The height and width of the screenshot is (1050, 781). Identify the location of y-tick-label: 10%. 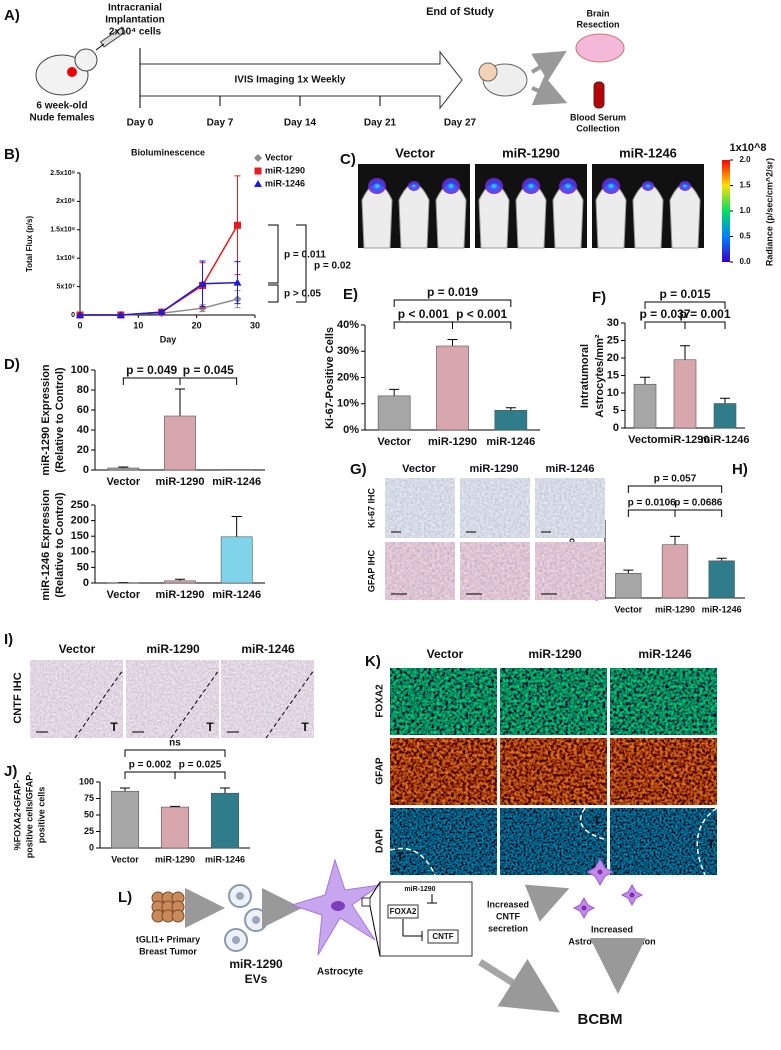
(348, 404).